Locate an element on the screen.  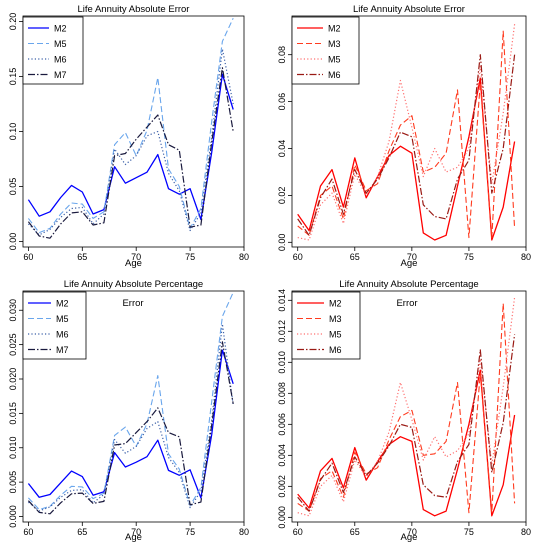
y-tick-label: 0.006 is located at coordinates (282, 424).